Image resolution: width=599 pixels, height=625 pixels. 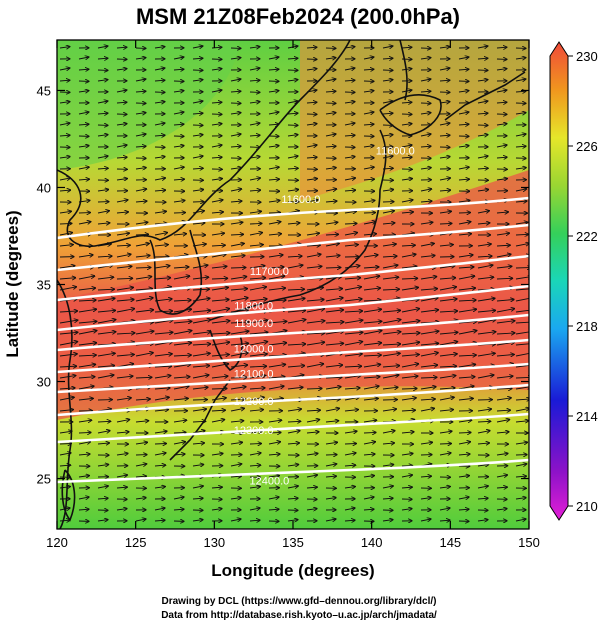 What do you see at coordinates (44, 187) in the screenshot?
I see `y-tick-label: 40` at bounding box center [44, 187].